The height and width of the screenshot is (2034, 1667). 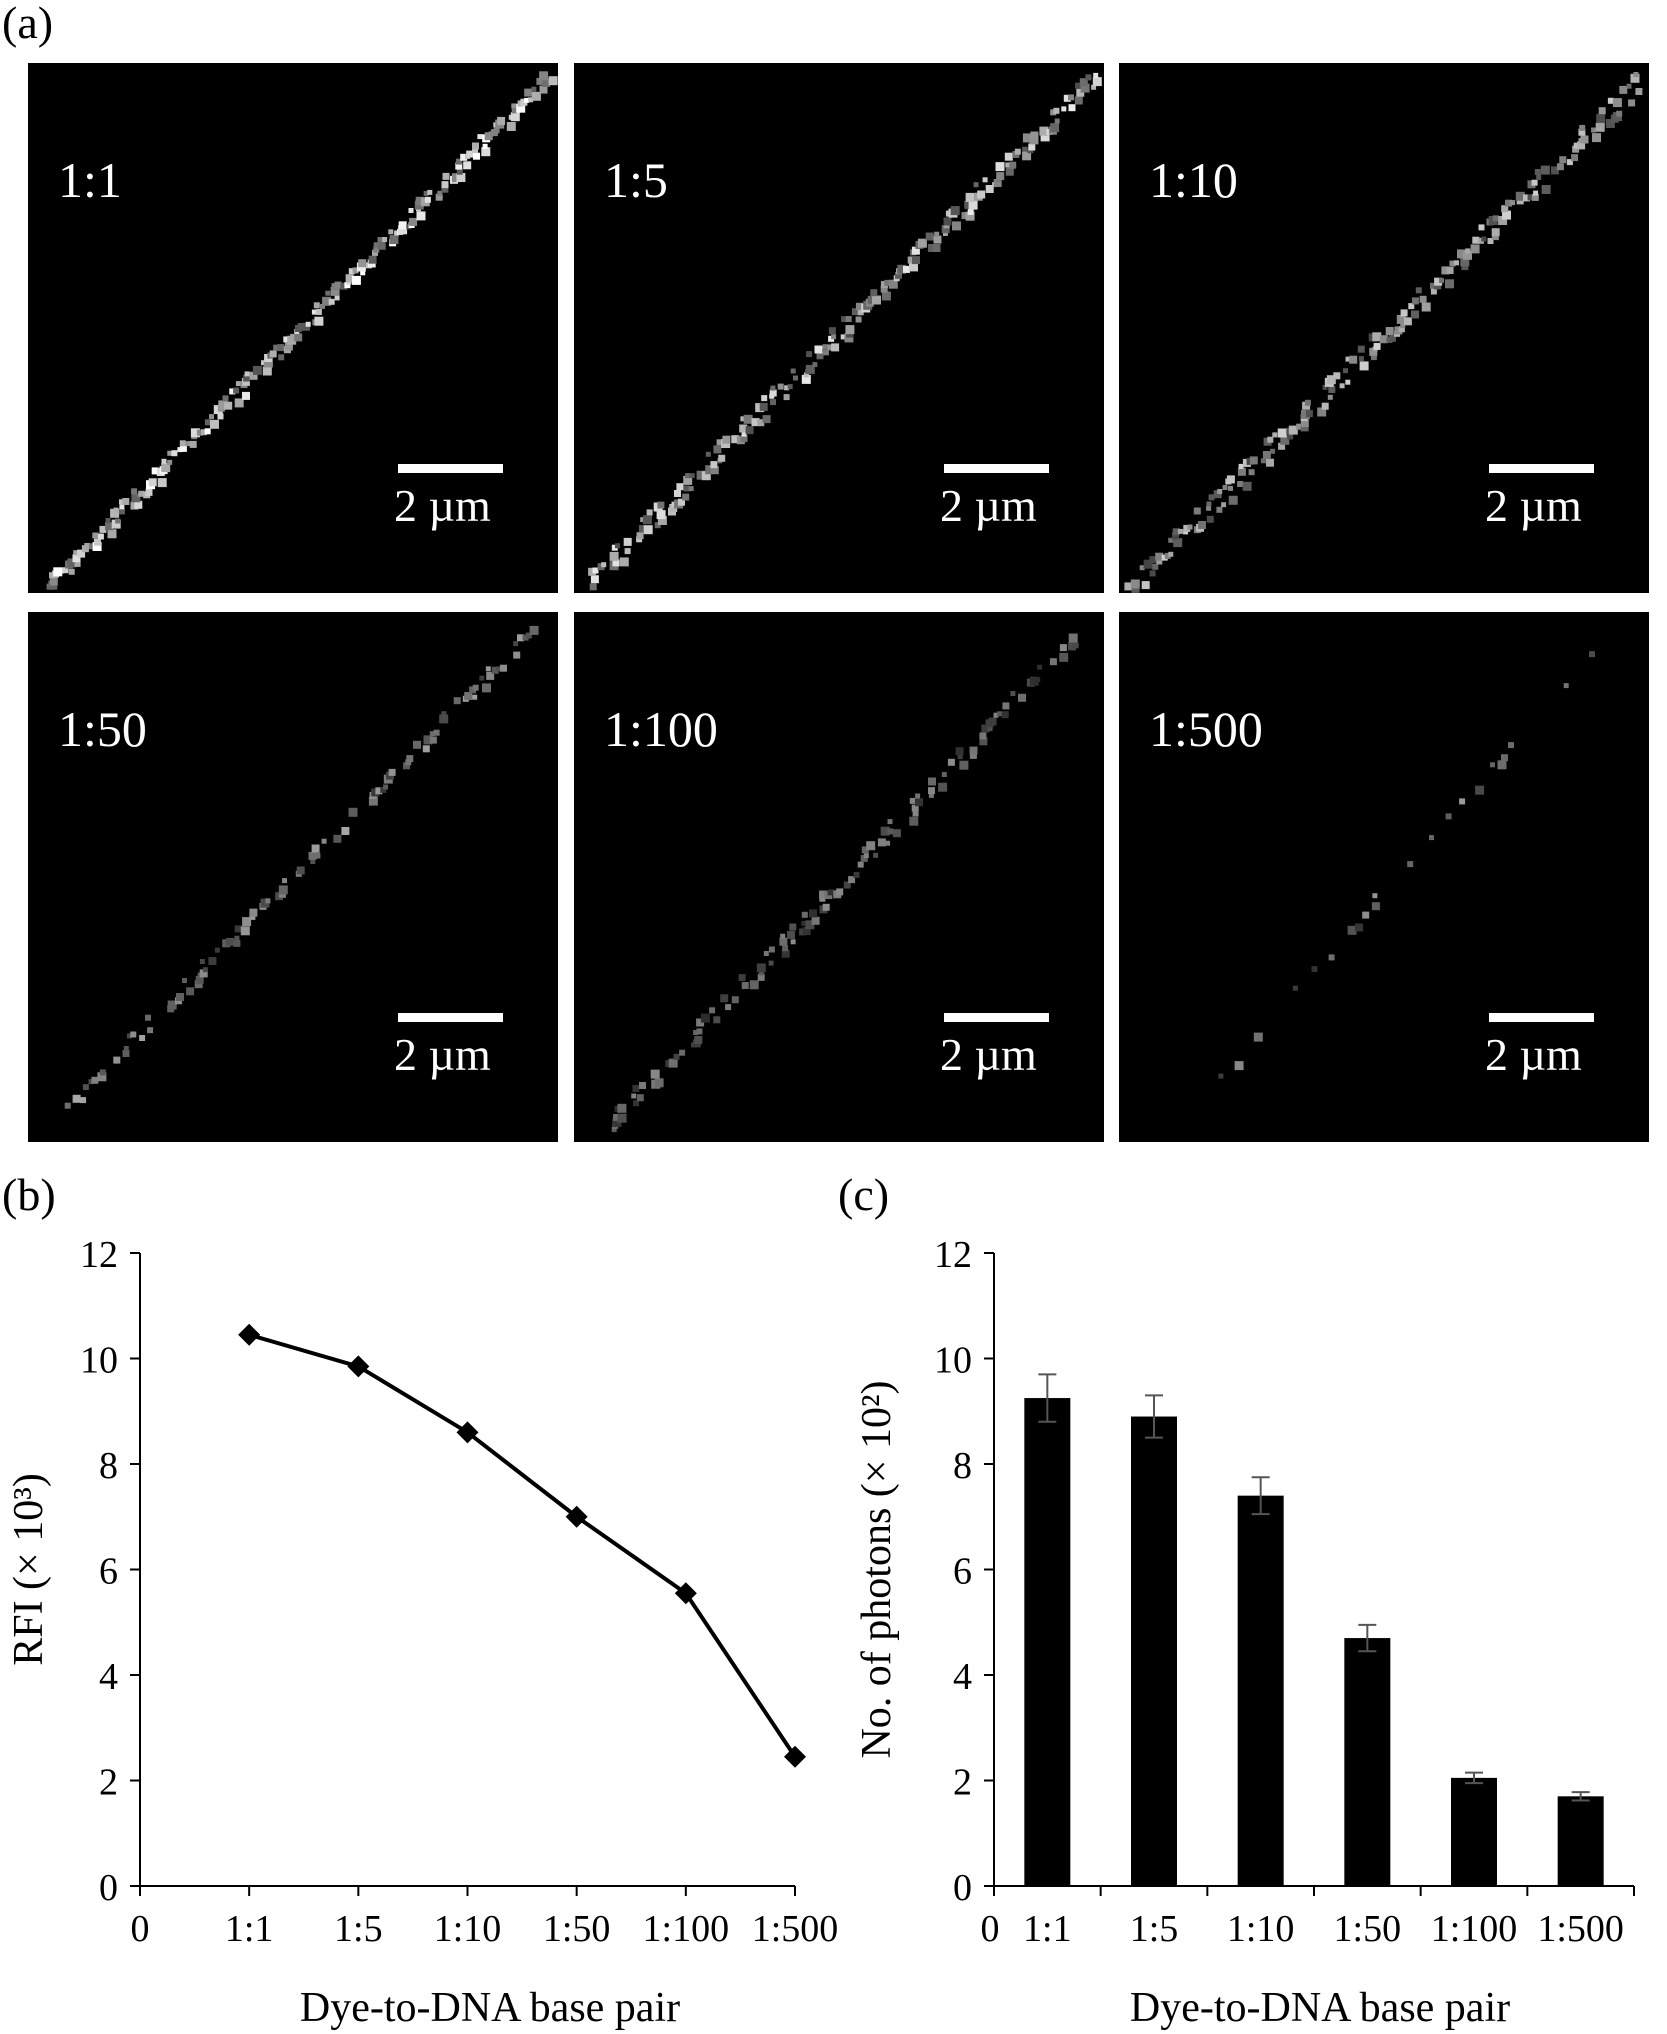 What do you see at coordinates (522, 1545) in the screenshot?
I see `data-line` at bounding box center [522, 1545].